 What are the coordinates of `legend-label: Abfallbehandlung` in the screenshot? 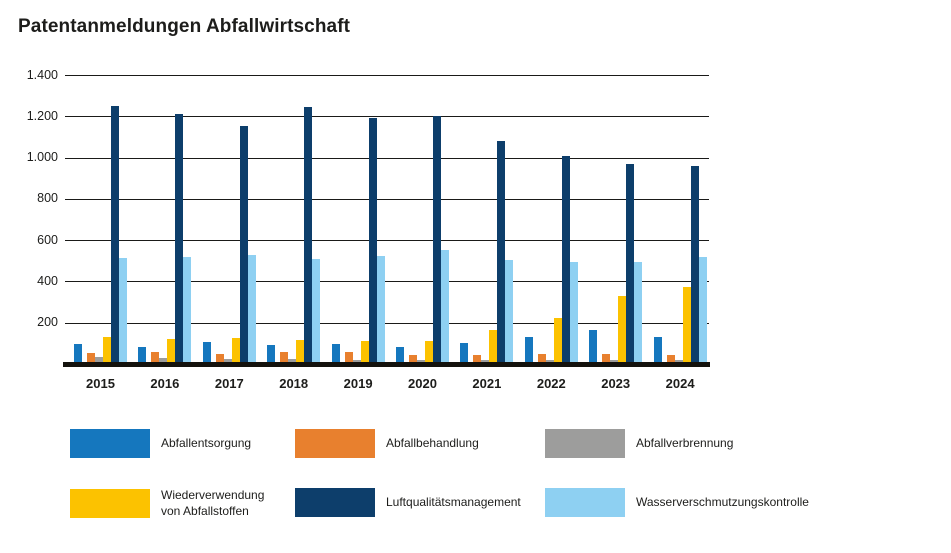 It's located at (432, 442).